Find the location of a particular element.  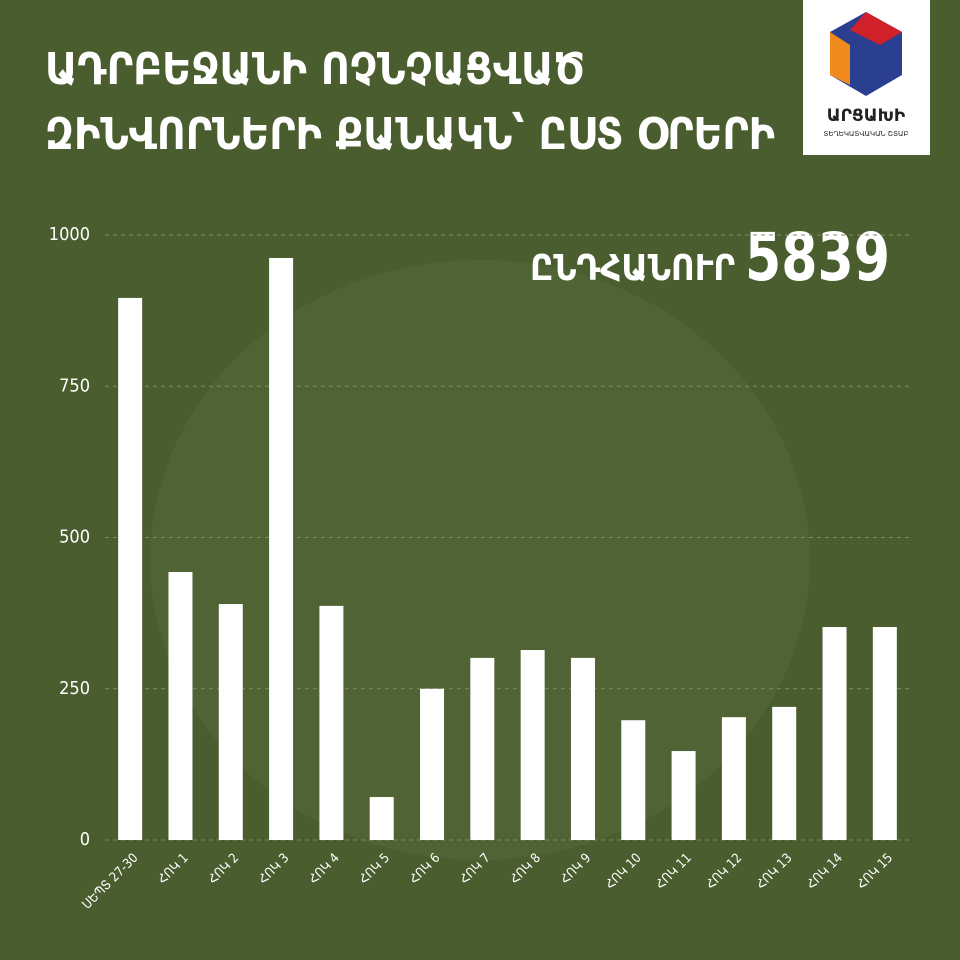

logo-orange is located at coordinates (840, 58).